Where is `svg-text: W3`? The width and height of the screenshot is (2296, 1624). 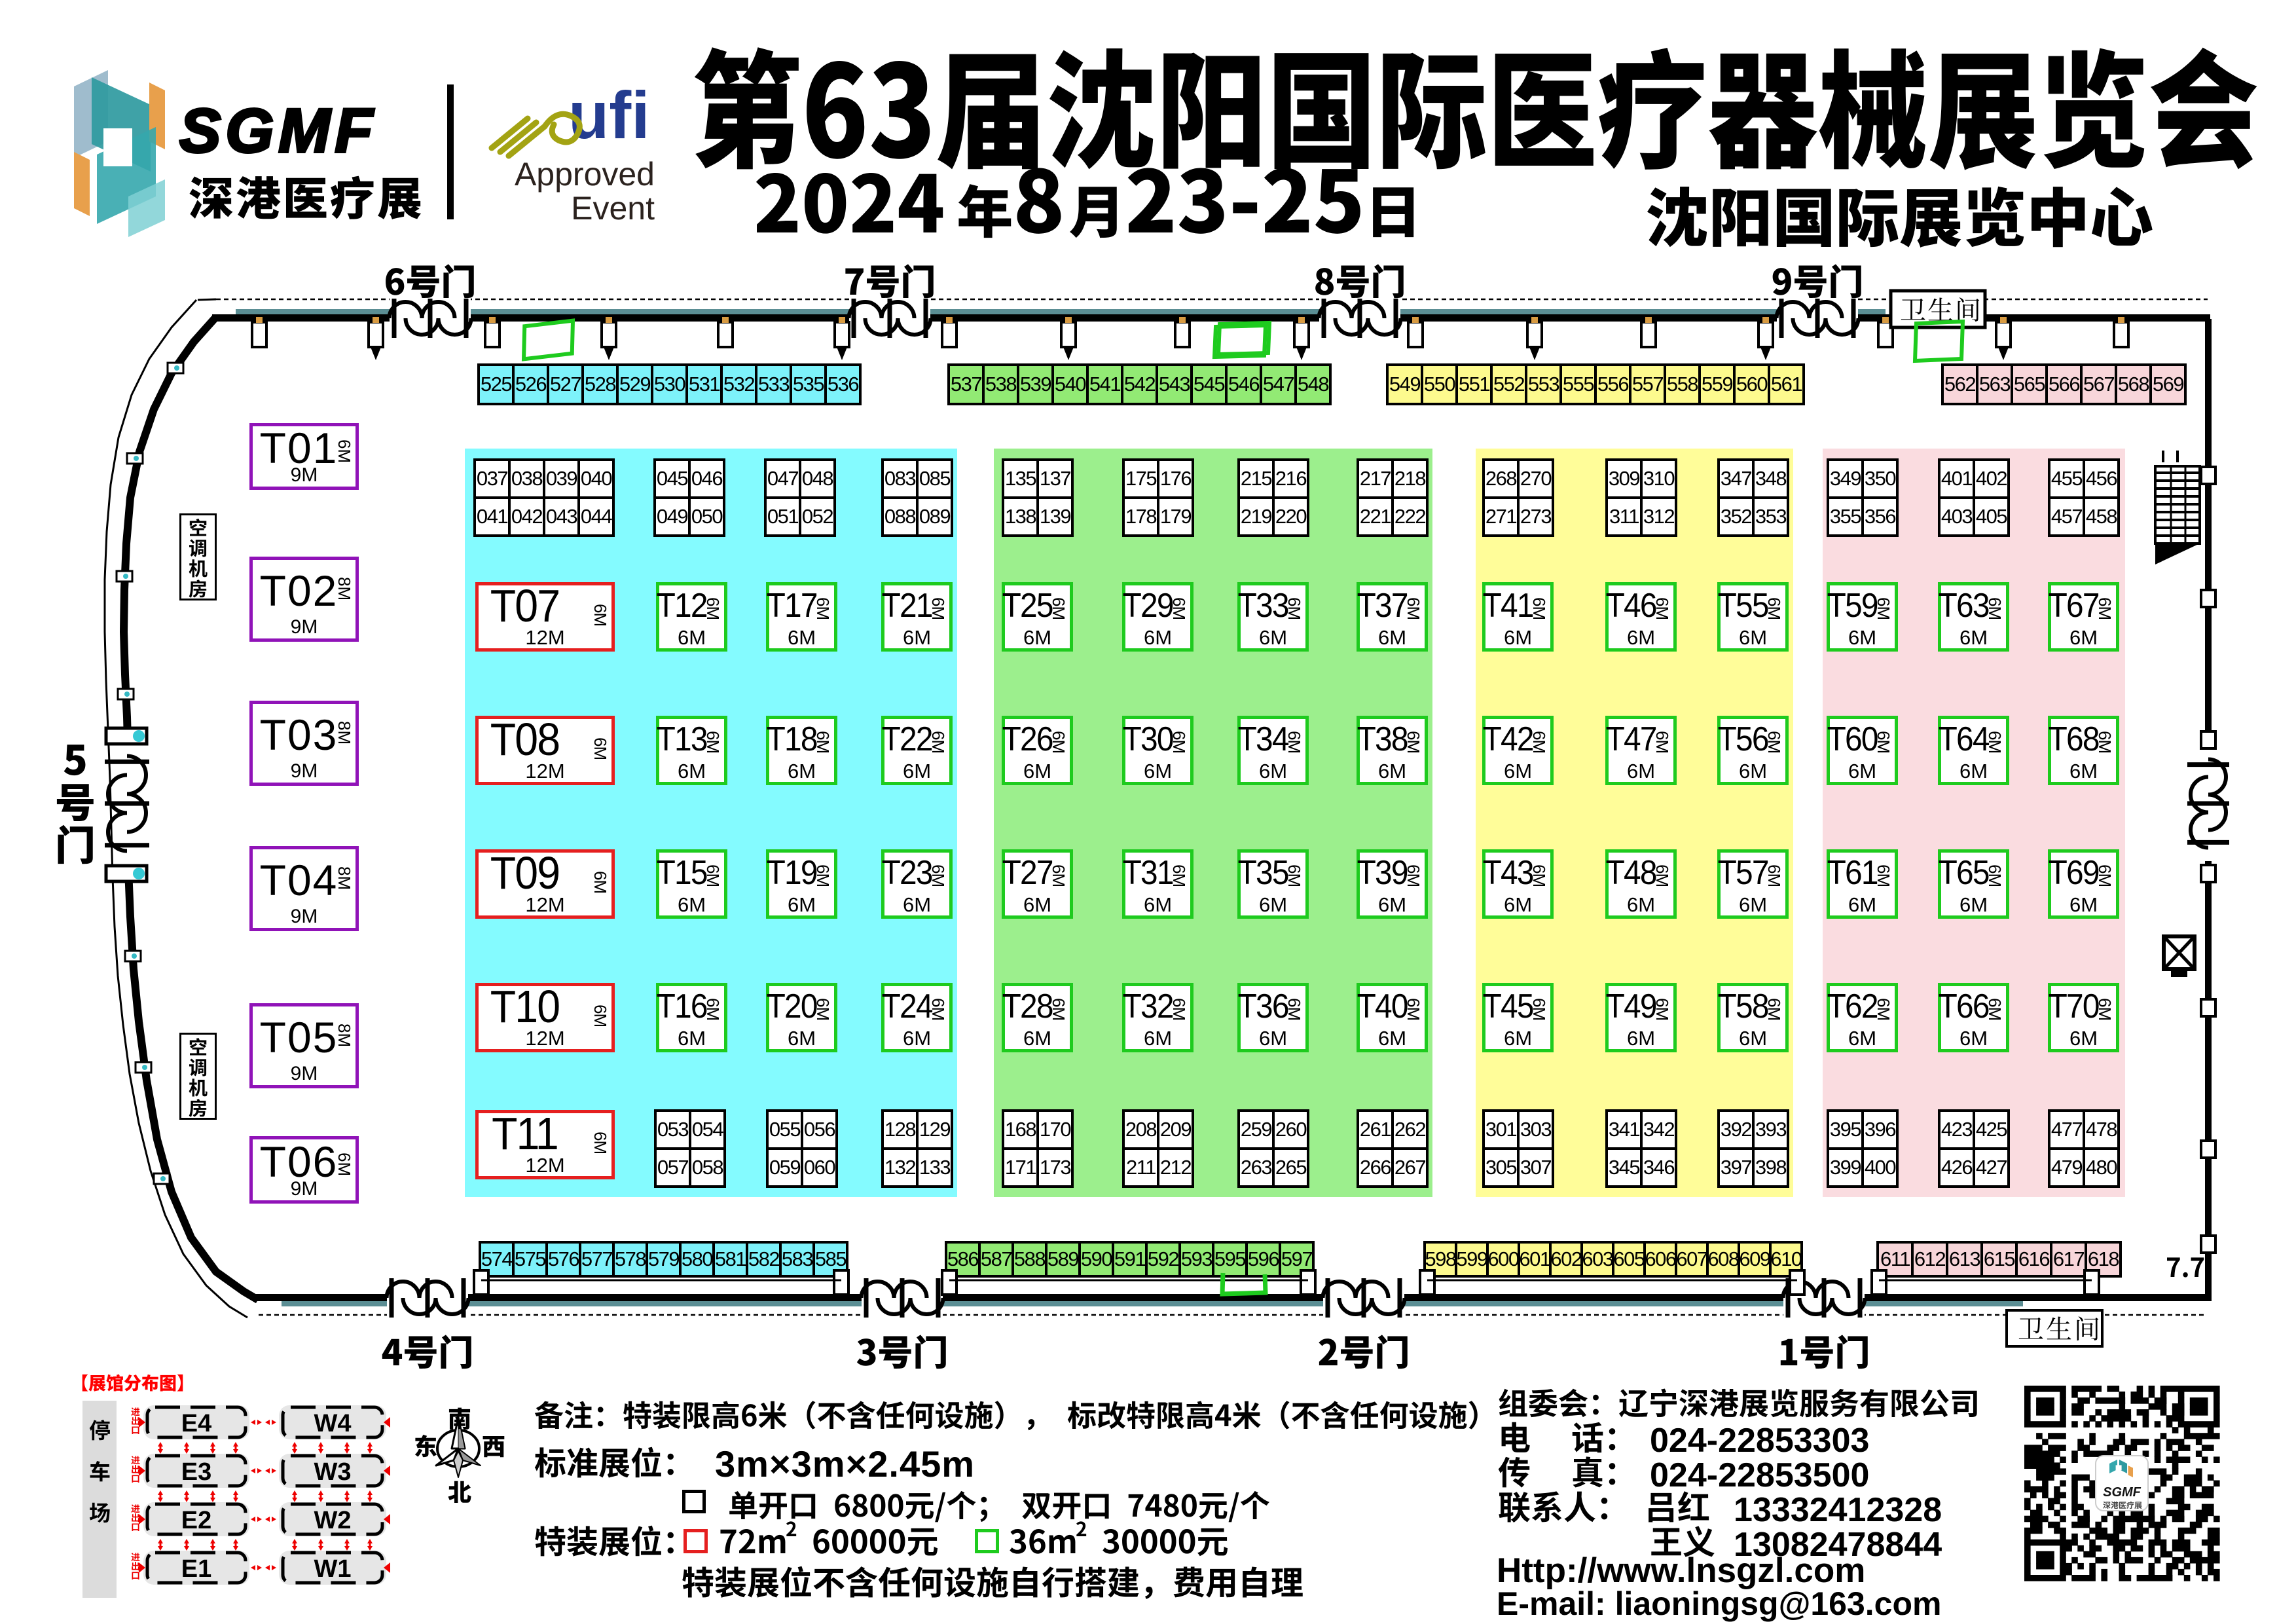 svg-text: W3 is located at coordinates (333, 1472).